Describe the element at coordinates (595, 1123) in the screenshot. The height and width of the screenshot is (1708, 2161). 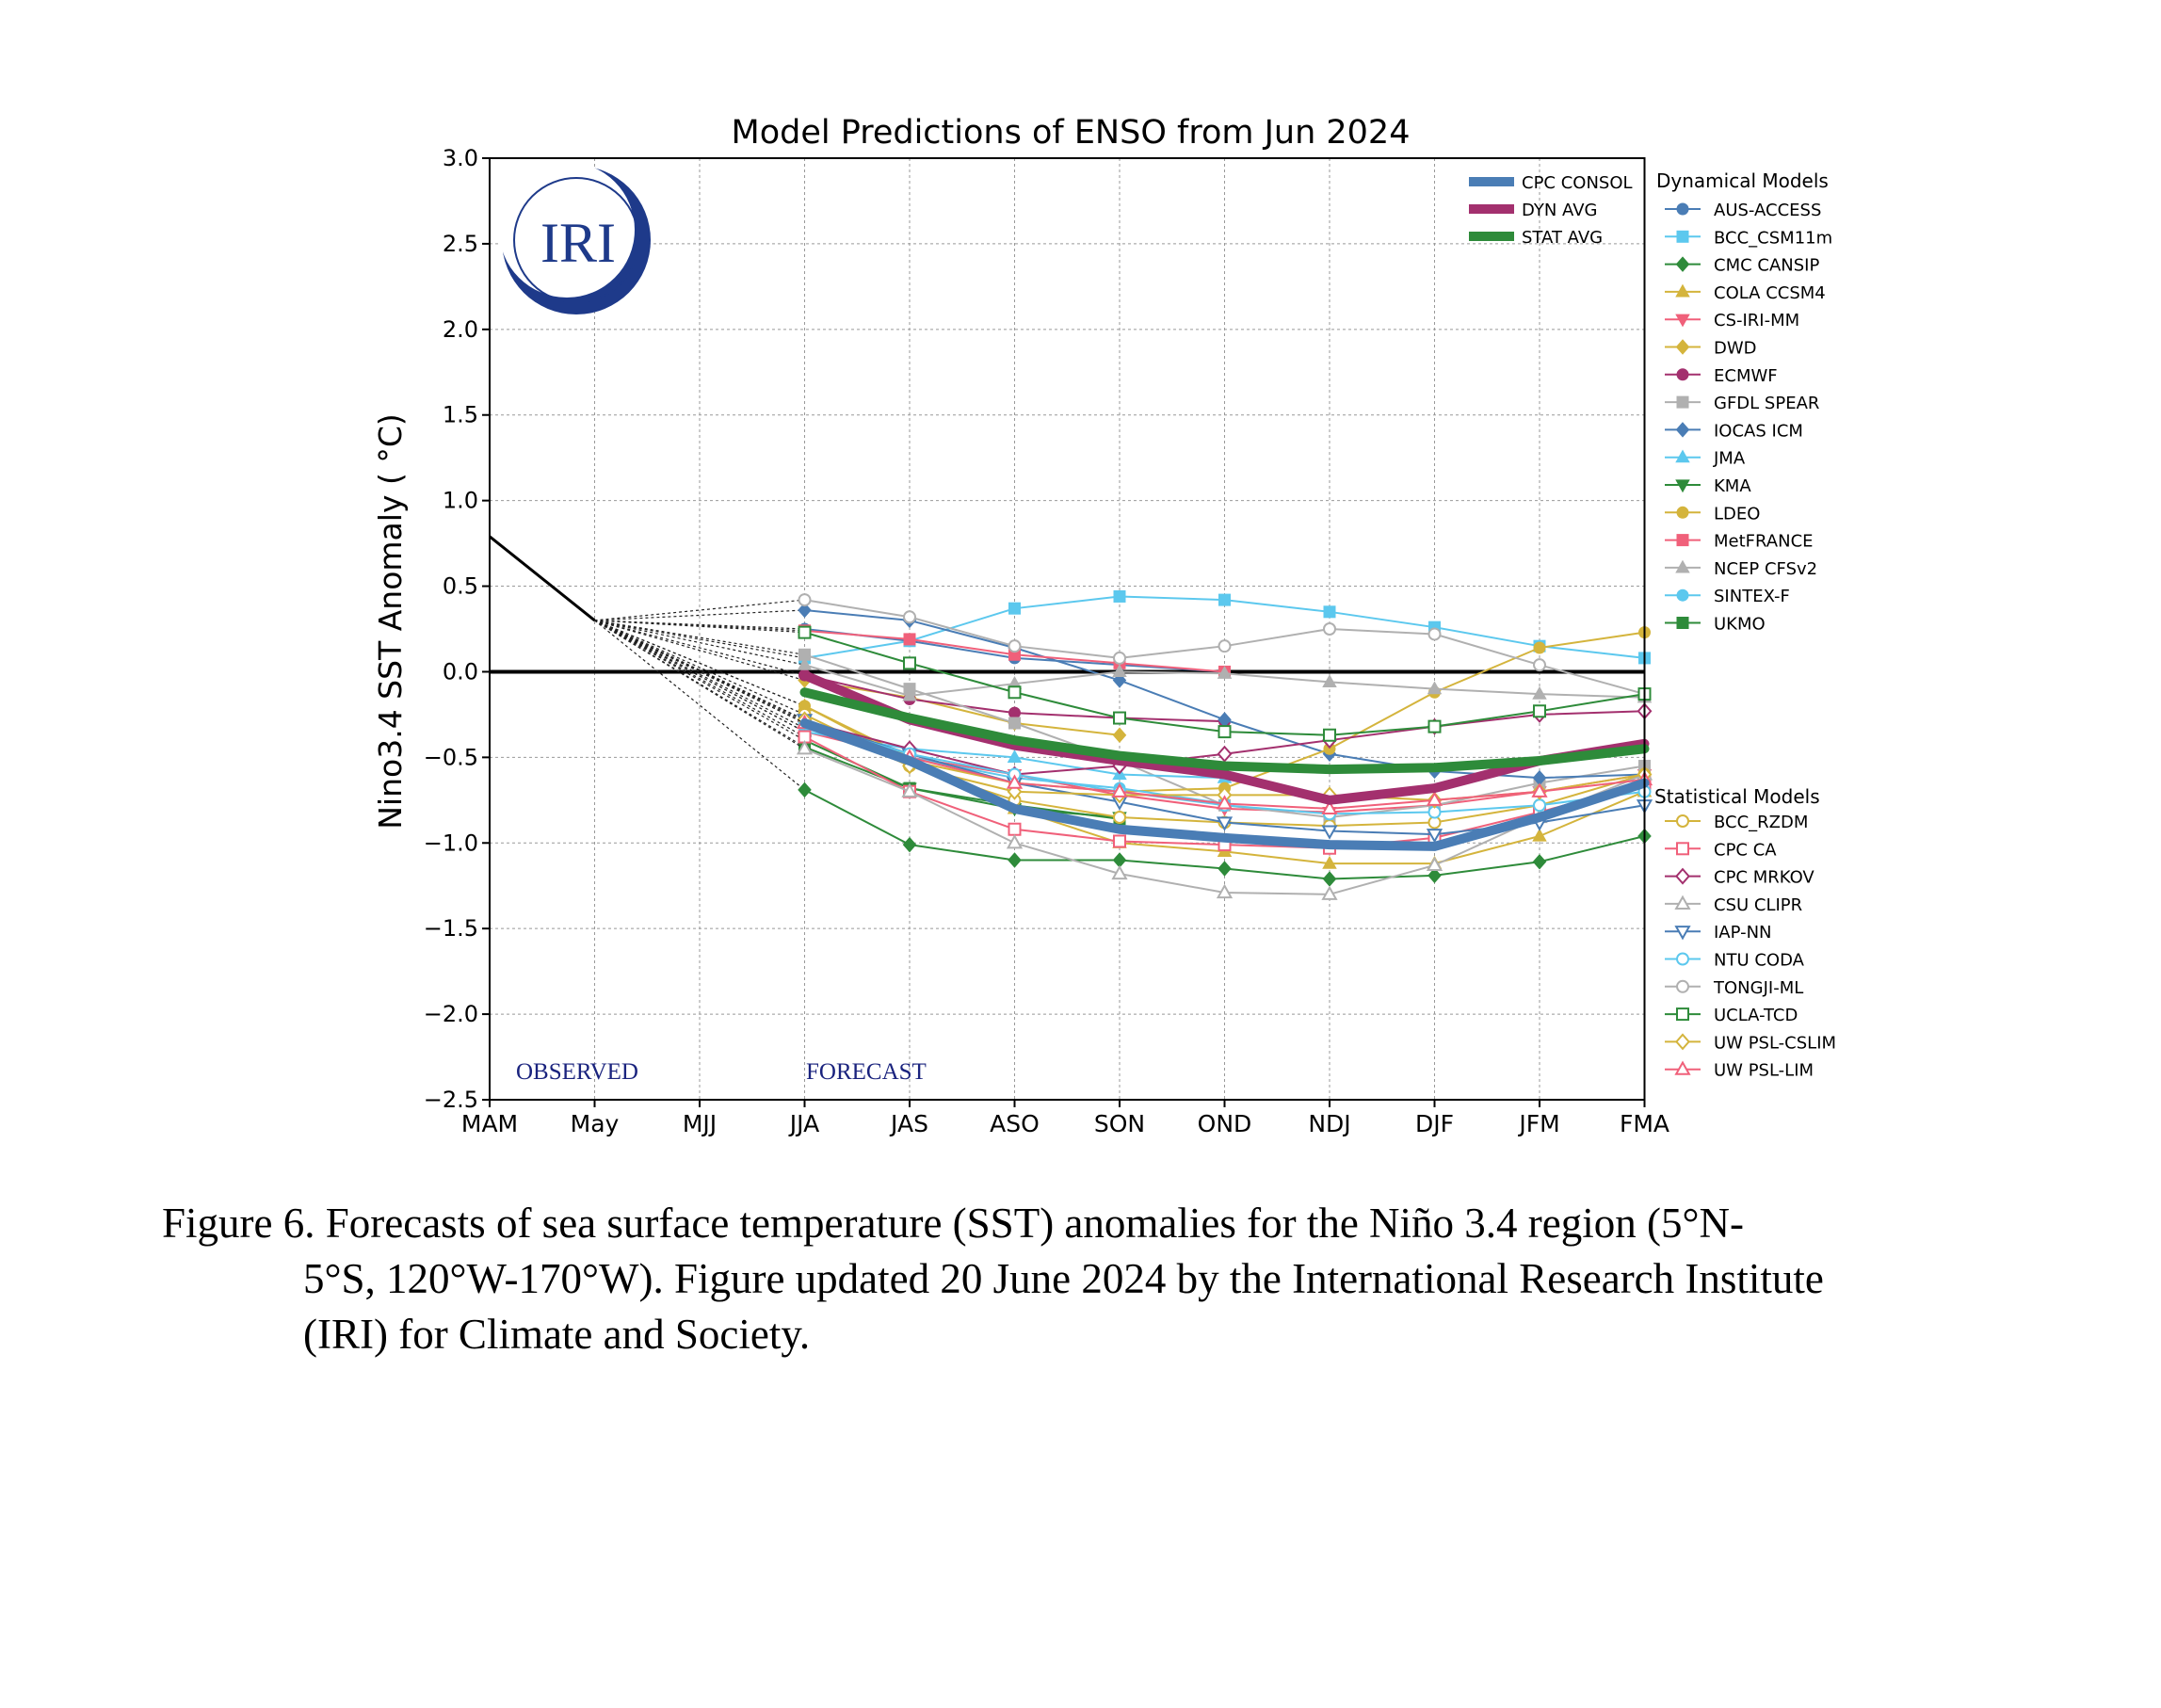
I see `x-tick-label: May` at that location.